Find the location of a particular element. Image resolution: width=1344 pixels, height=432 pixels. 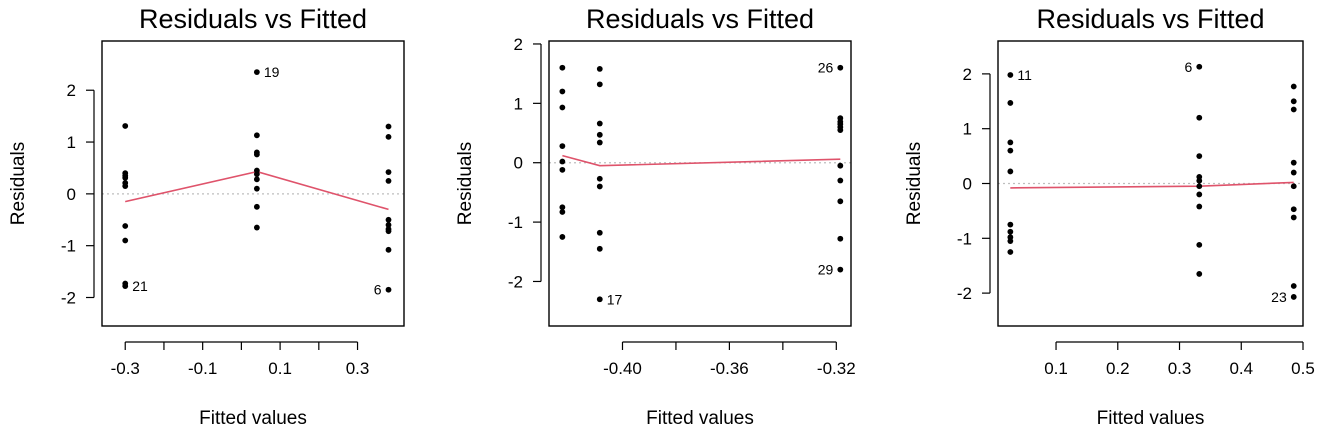

x-tick-label: -0.3 is located at coordinates (125, 368).